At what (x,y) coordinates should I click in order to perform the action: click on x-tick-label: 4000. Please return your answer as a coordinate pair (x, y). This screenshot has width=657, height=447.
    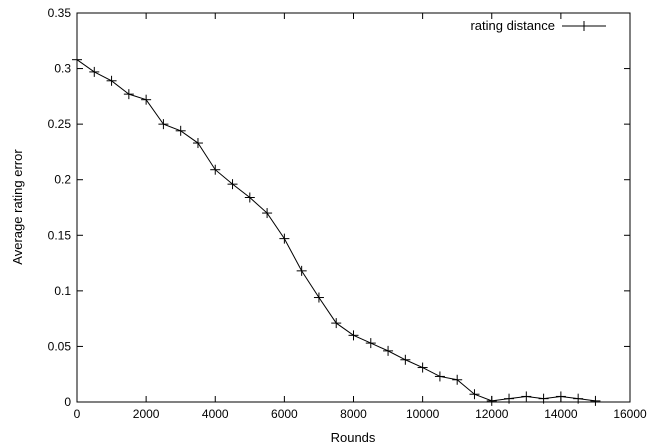
    Looking at the image, I should click on (215, 414).